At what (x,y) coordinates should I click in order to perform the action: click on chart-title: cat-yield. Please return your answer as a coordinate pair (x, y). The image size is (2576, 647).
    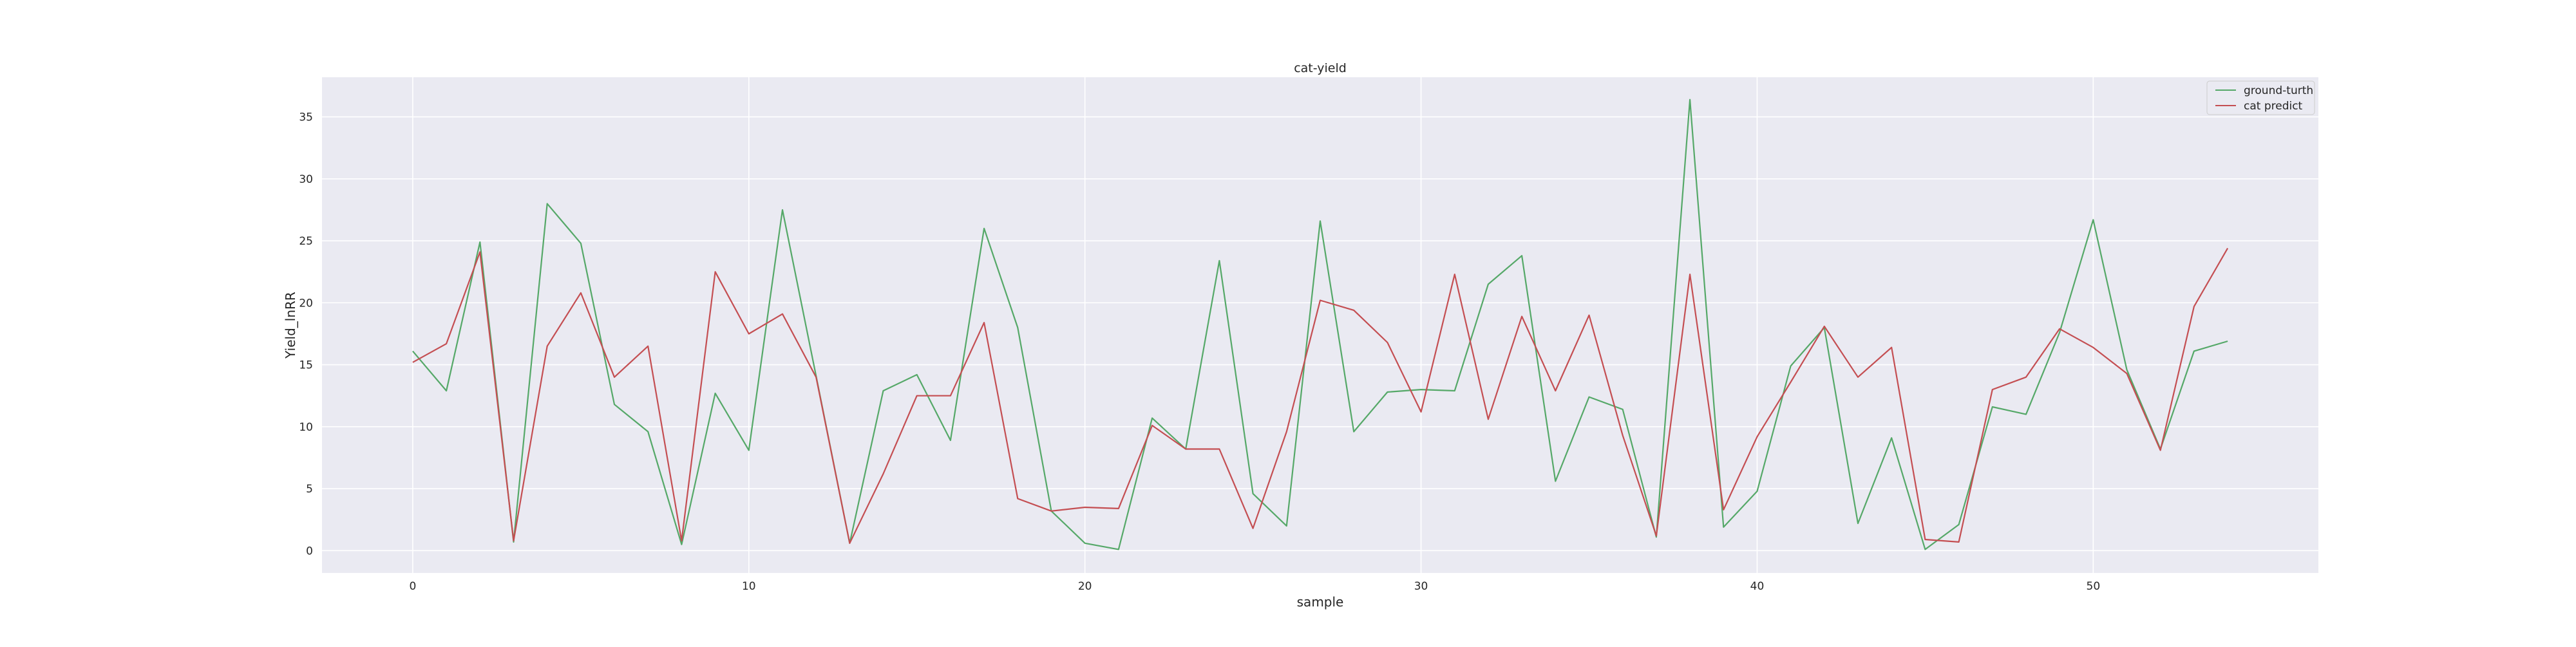
    Looking at the image, I should click on (1320, 68).